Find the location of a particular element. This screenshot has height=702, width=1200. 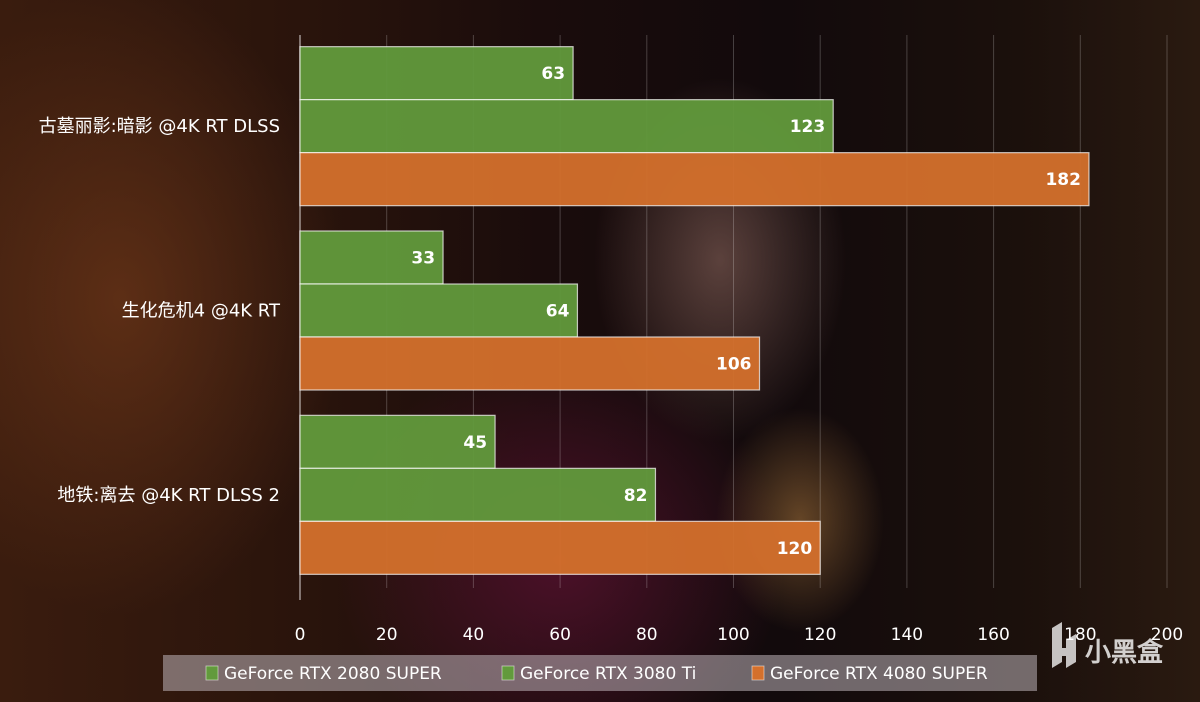

data-label: 123 is located at coordinates (808, 127).